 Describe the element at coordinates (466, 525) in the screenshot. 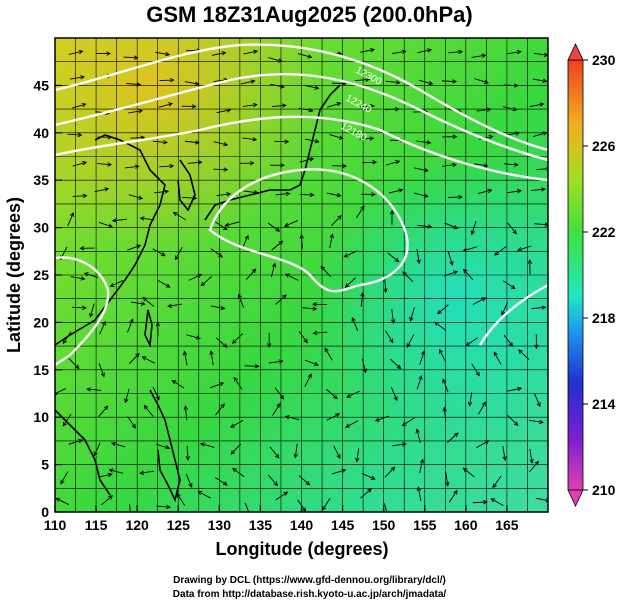

I see `x-tick-label: 160` at that location.